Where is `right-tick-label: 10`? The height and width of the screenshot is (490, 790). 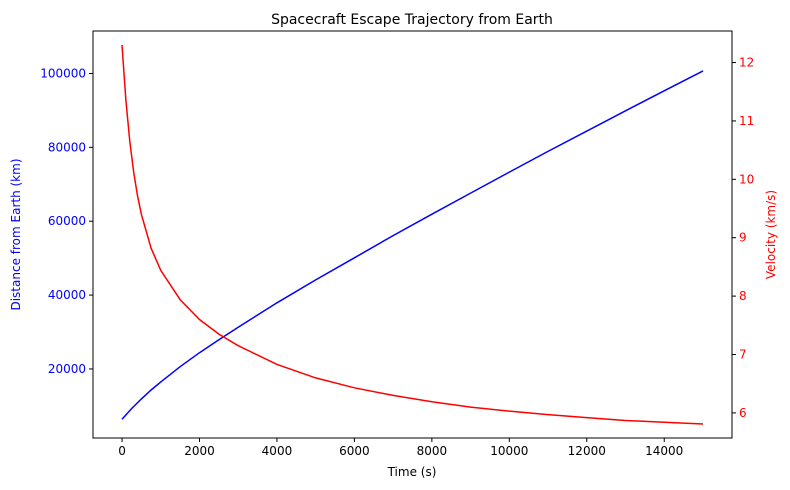
right-tick-label: 10 is located at coordinates (746, 179).